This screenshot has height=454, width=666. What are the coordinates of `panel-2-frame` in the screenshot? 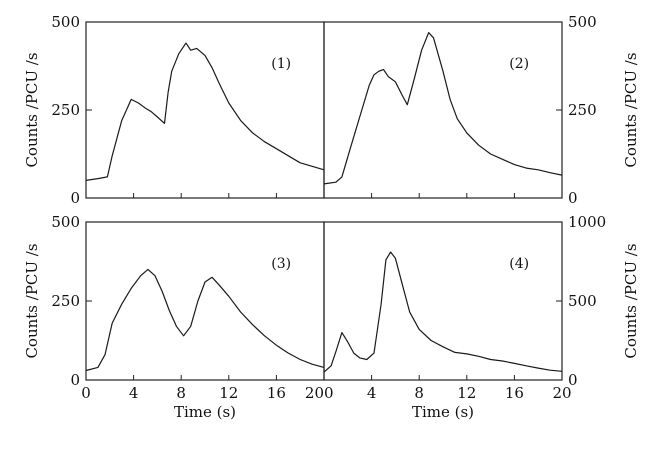 It's located at (443, 110).